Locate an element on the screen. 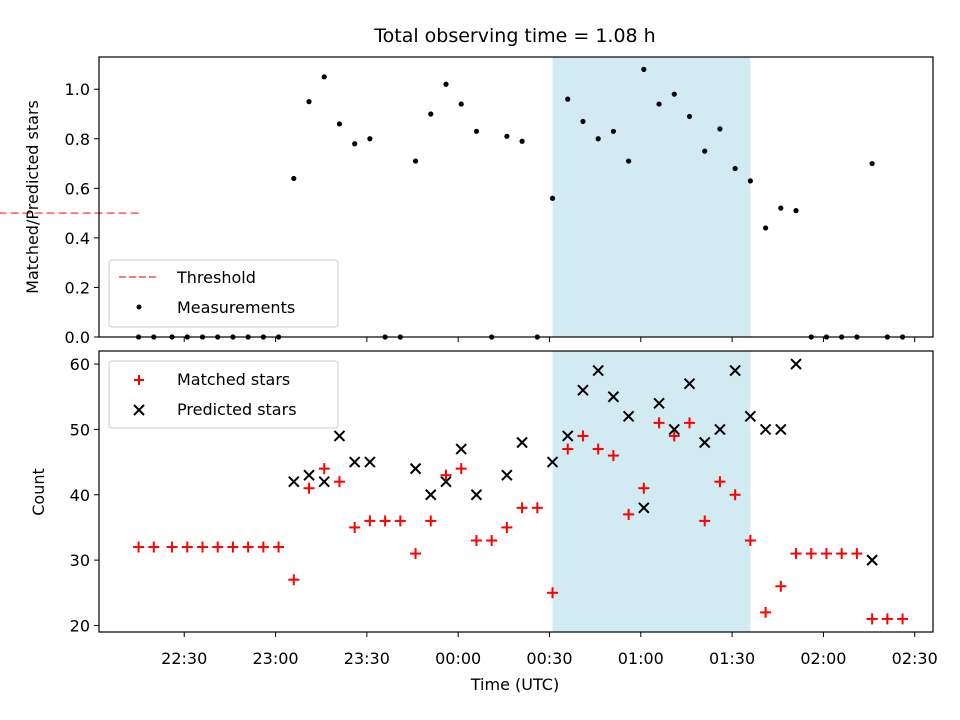 This screenshot has height=720, width=960. top-legend: Threshold Measurements is located at coordinates (223, 293).